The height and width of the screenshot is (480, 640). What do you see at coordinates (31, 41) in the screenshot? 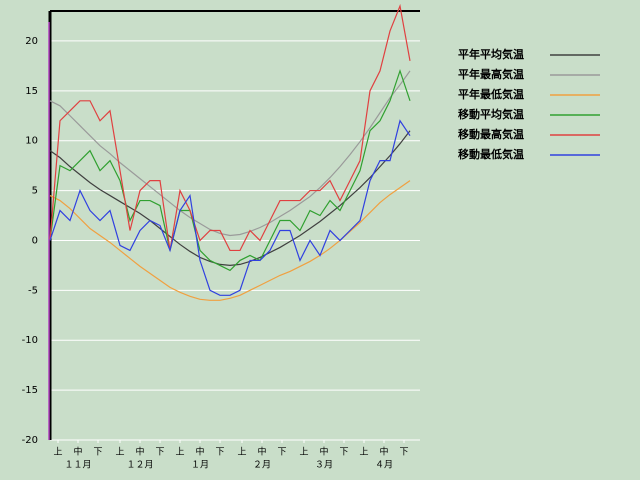
I see `y-tick-label: 20` at bounding box center [31, 41].